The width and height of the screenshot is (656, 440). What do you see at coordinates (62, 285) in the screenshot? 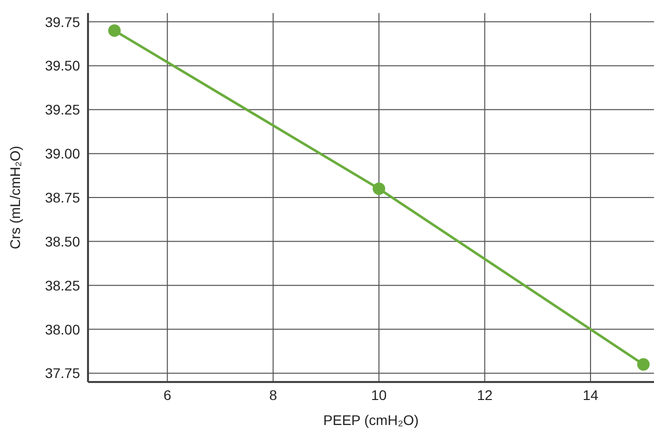
I see `y-tick-label: 38.25` at bounding box center [62, 285].